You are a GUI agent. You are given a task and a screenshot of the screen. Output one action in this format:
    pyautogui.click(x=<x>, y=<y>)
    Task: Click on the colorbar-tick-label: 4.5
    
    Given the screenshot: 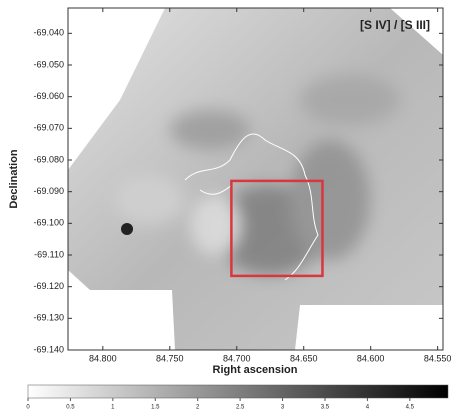 What is the action you would take?
    pyautogui.click(x=410, y=408)
    